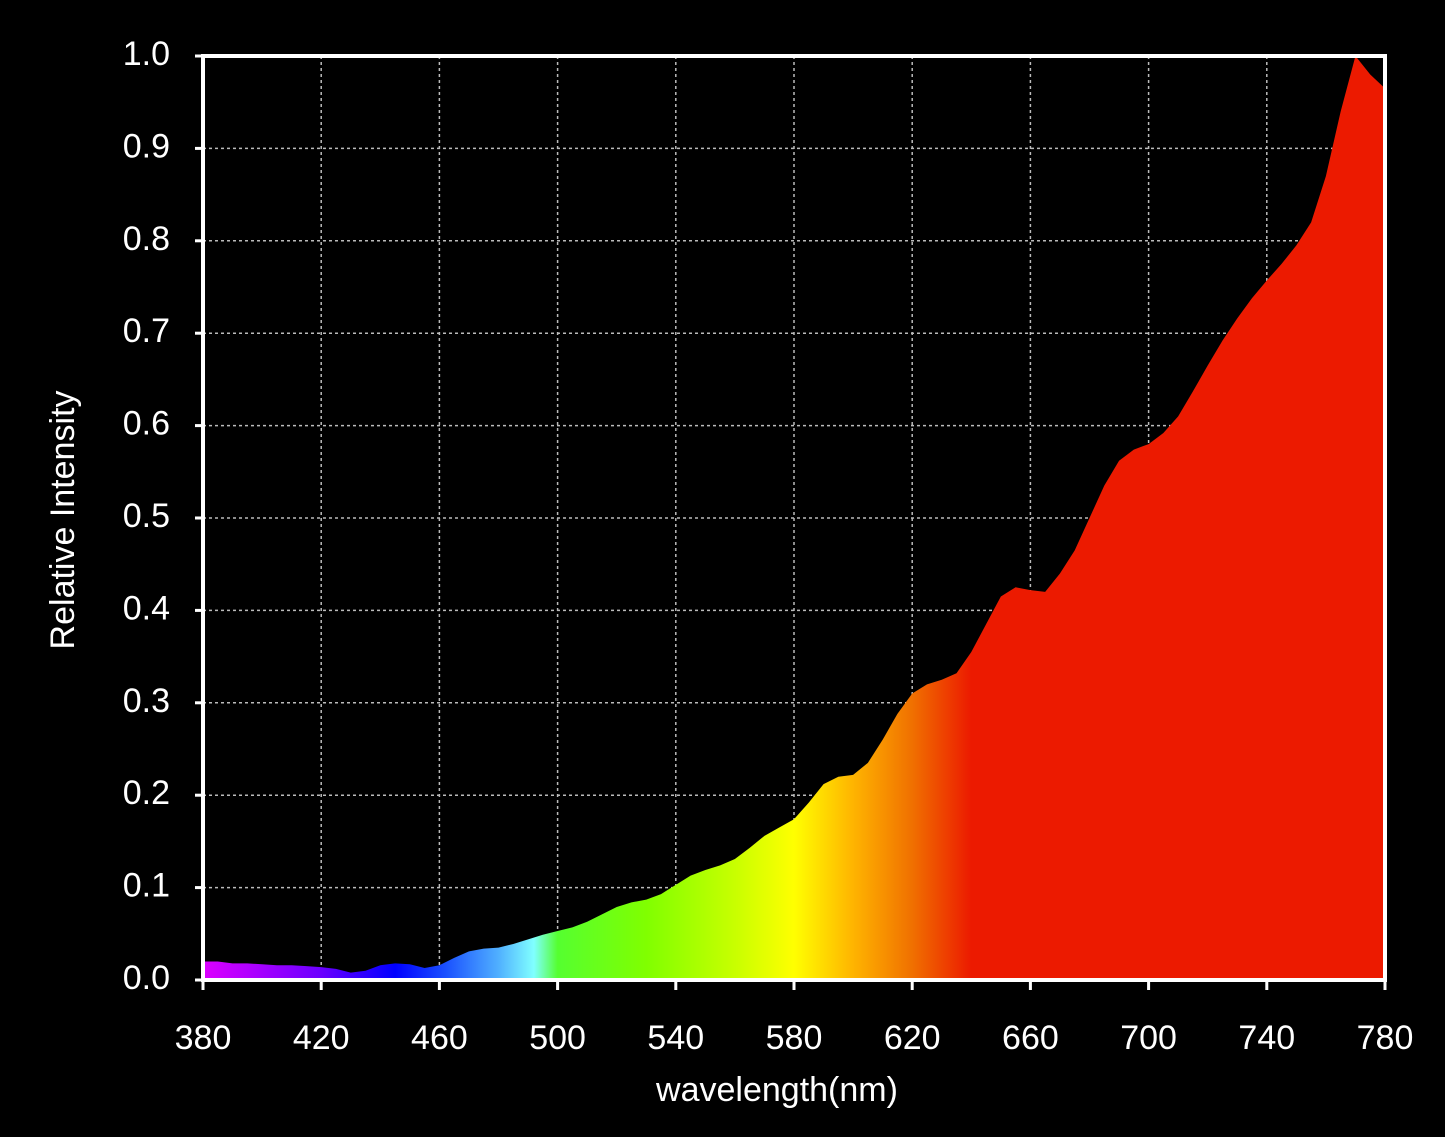 The height and width of the screenshot is (1137, 1445). What do you see at coordinates (146, 331) in the screenshot?
I see `y-tick-label: 0.7` at bounding box center [146, 331].